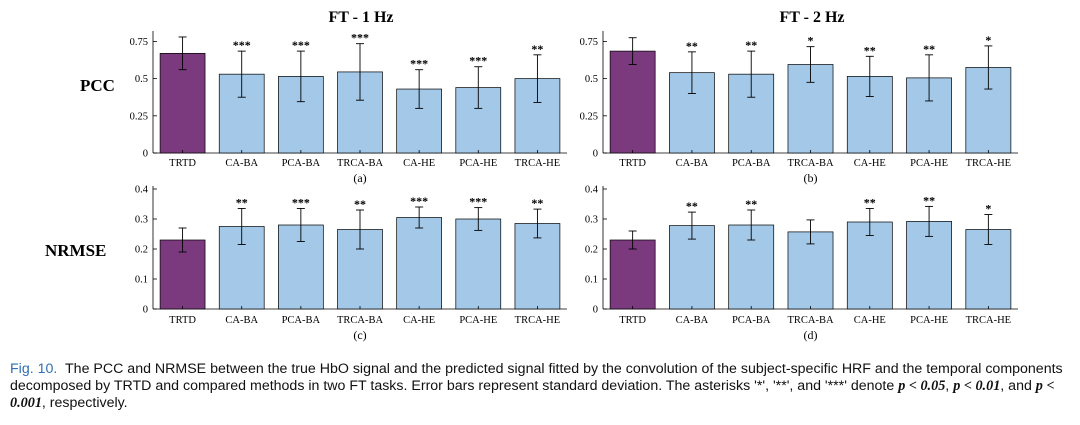  Describe the element at coordinates (141, 79) in the screenshot. I see `panel-a-y-tick-label: 0.5` at that location.